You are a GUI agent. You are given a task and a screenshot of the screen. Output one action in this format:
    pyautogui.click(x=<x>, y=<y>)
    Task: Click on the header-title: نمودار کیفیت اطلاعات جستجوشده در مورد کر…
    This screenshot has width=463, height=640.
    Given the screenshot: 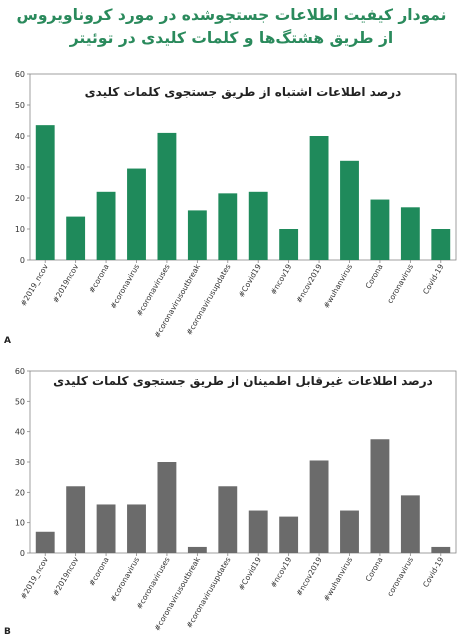 What is the action you would take?
    pyautogui.click(x=231, y=27)
    